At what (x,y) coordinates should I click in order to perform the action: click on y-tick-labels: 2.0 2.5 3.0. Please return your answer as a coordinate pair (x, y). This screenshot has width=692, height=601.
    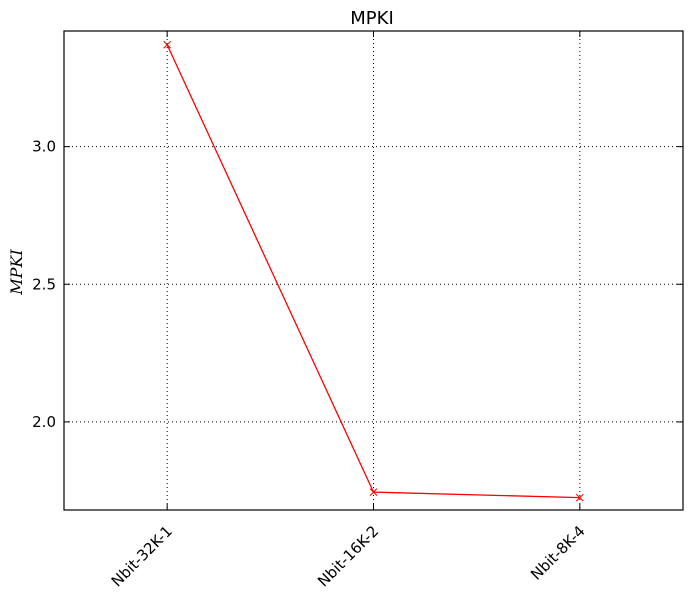
    Looking at the image, I should click on (44, 284).